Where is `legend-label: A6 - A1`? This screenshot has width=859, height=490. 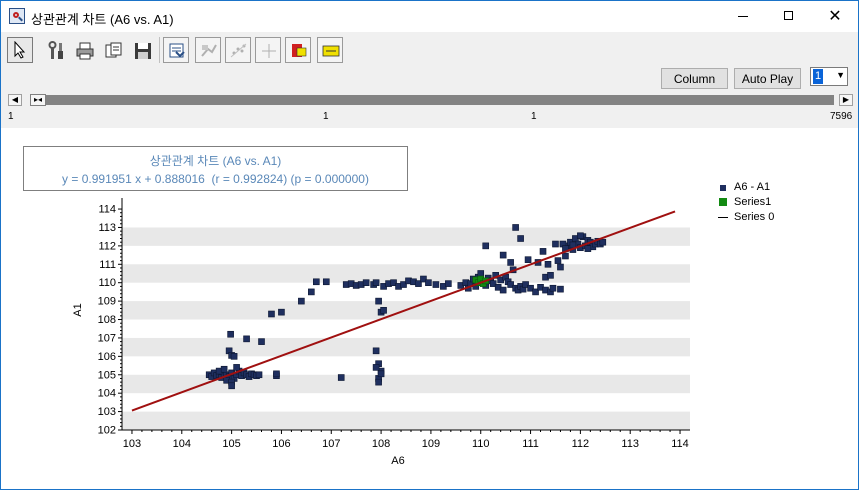 legend-label: A6 - A1 is located at coordinates (752, 187).